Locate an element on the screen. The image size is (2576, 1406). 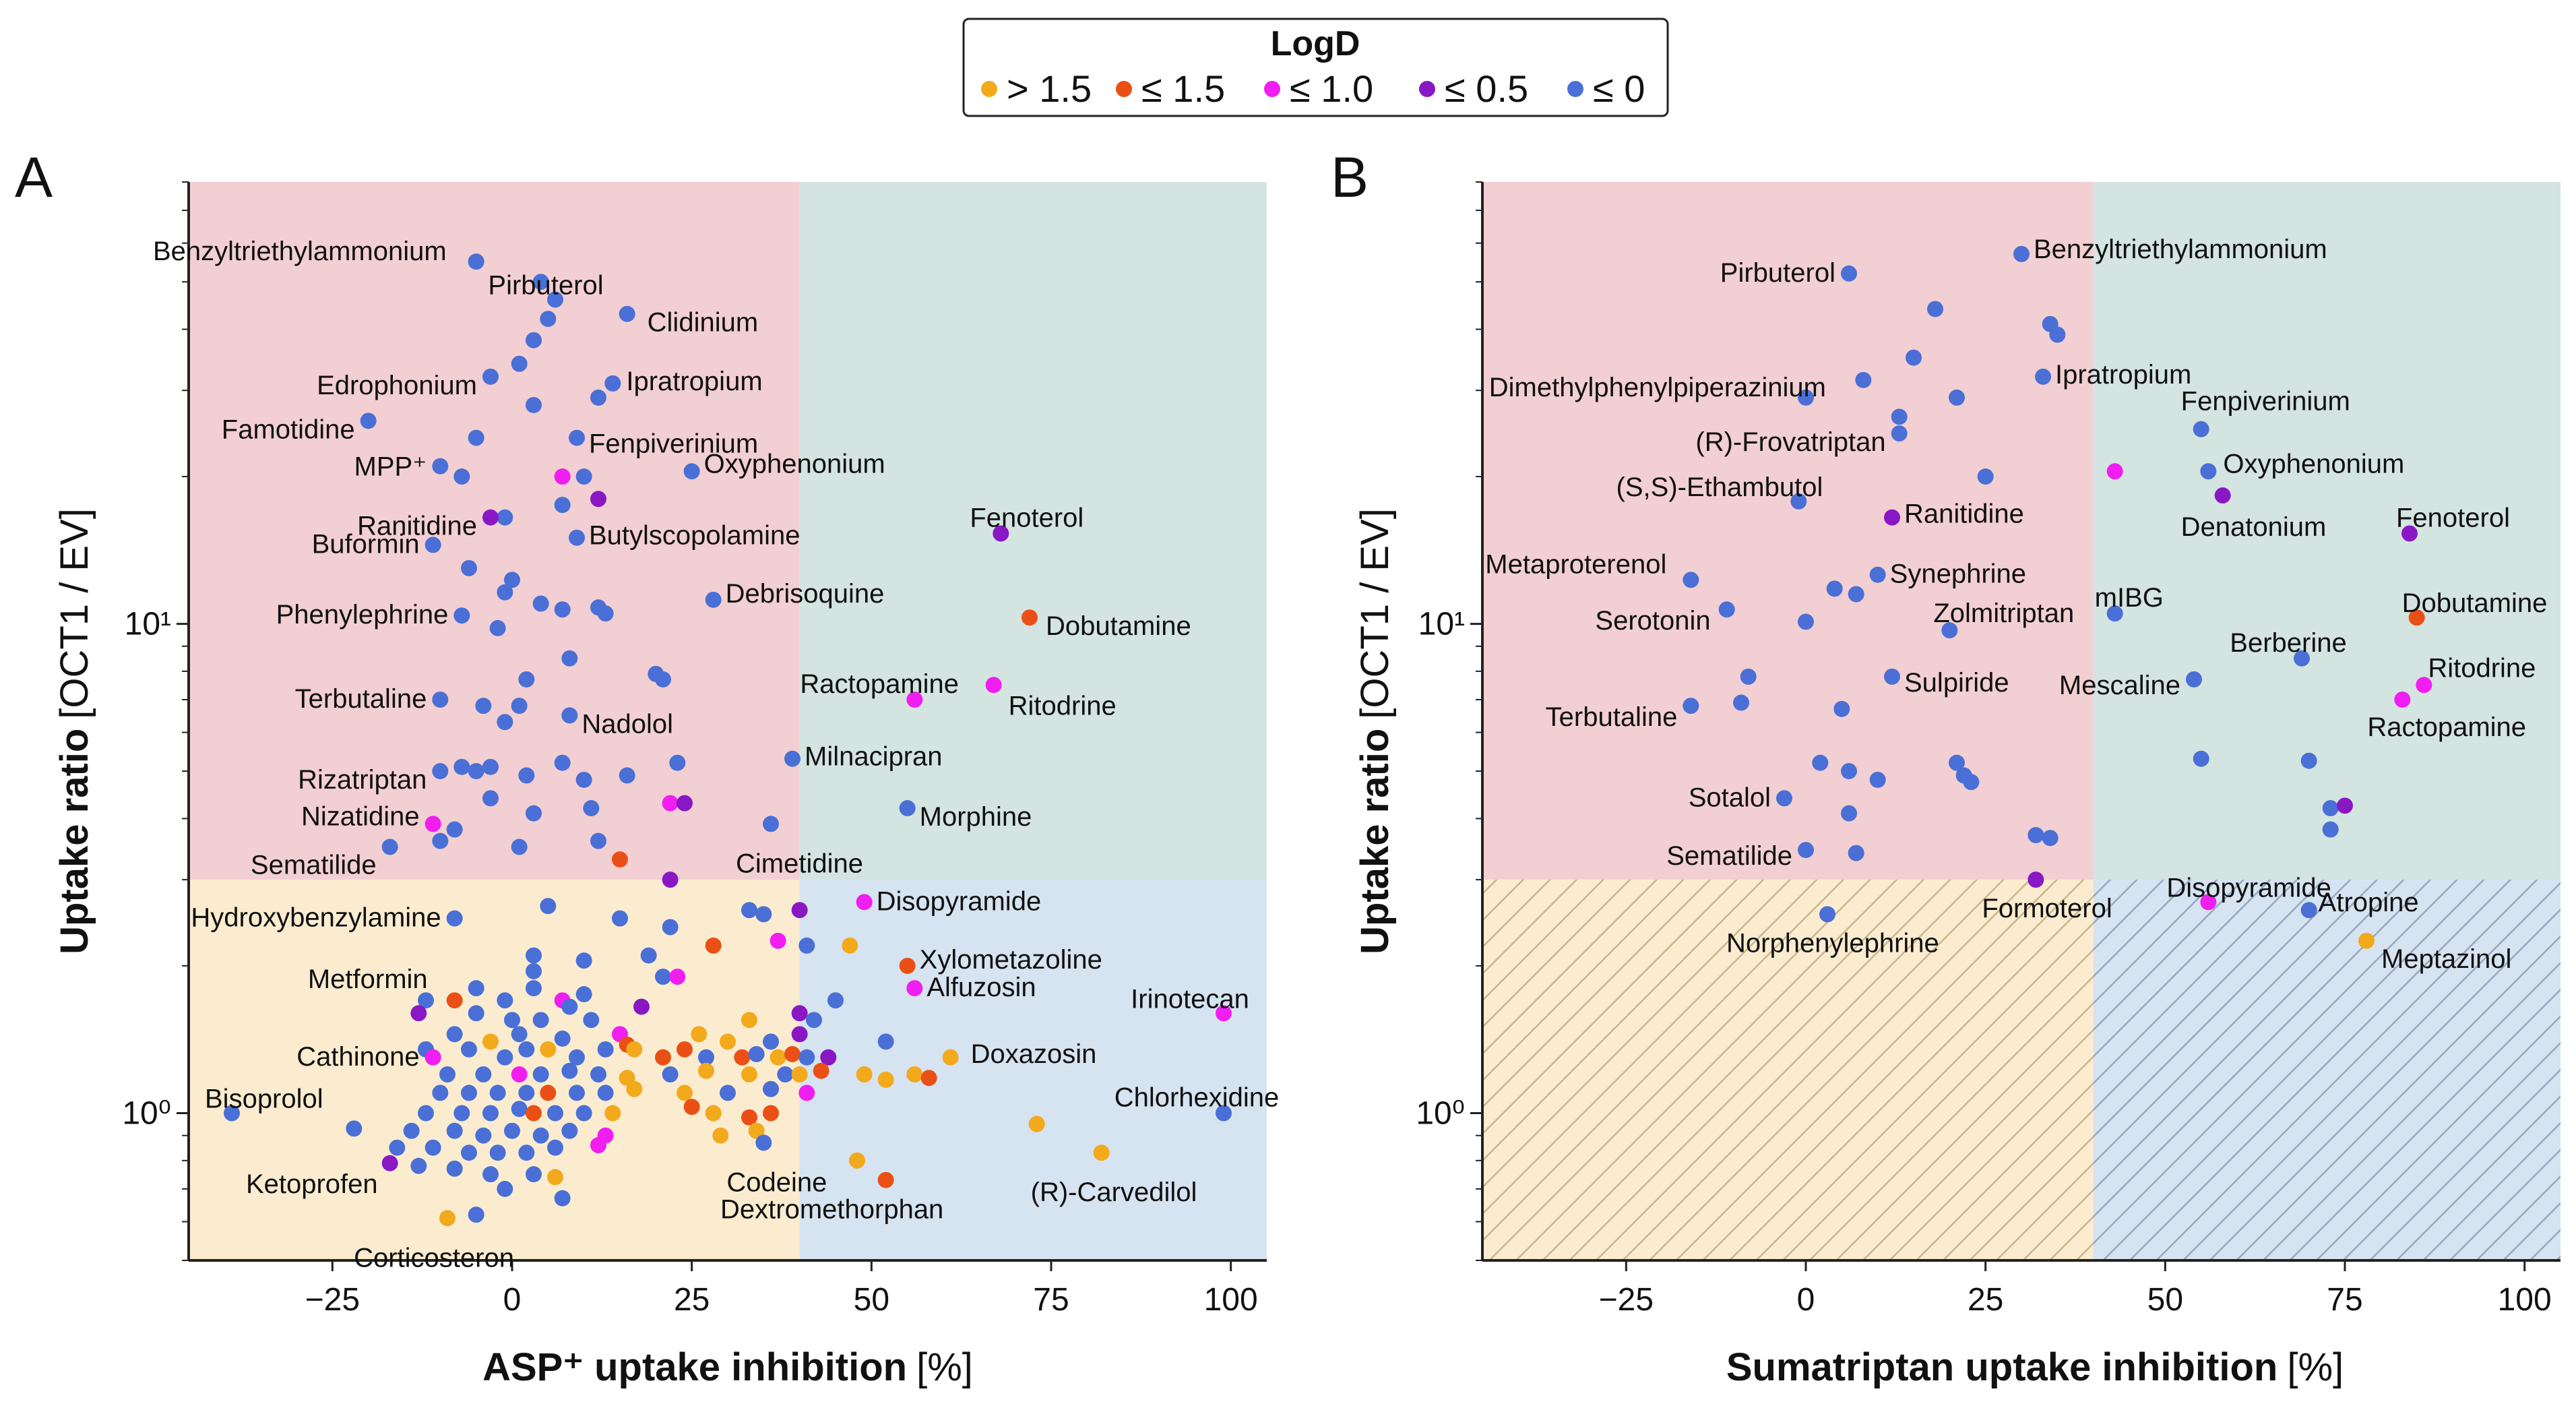
panel-b-point-label: Berberine is located at coordinates (2288, 643).